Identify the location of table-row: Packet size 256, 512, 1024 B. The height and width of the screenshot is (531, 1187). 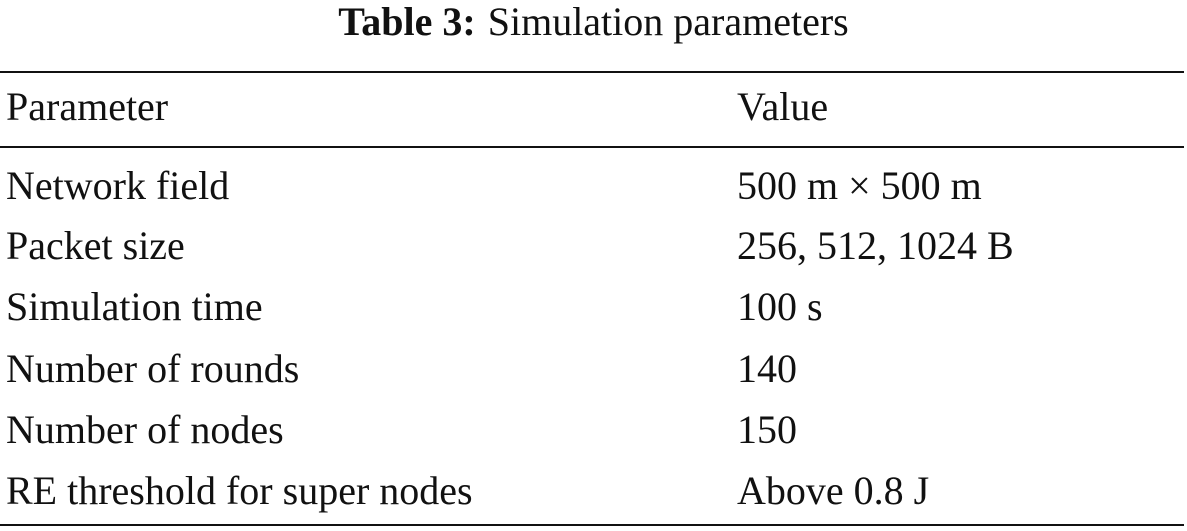
(592, 246).